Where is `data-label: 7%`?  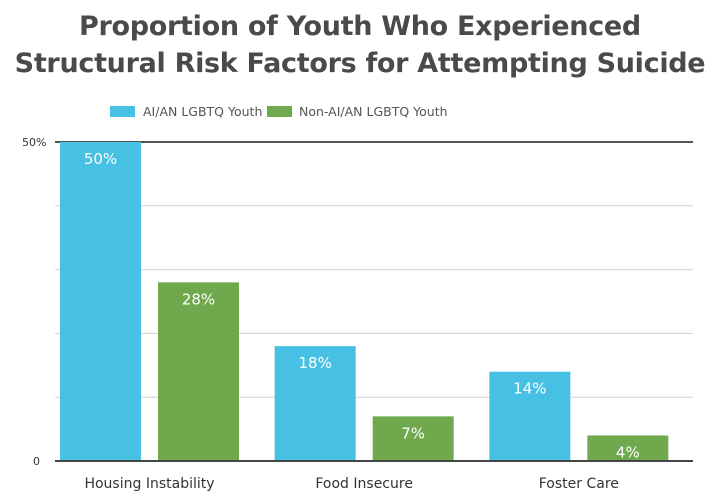 data-label: 7% is located at coordinates (413, 433).